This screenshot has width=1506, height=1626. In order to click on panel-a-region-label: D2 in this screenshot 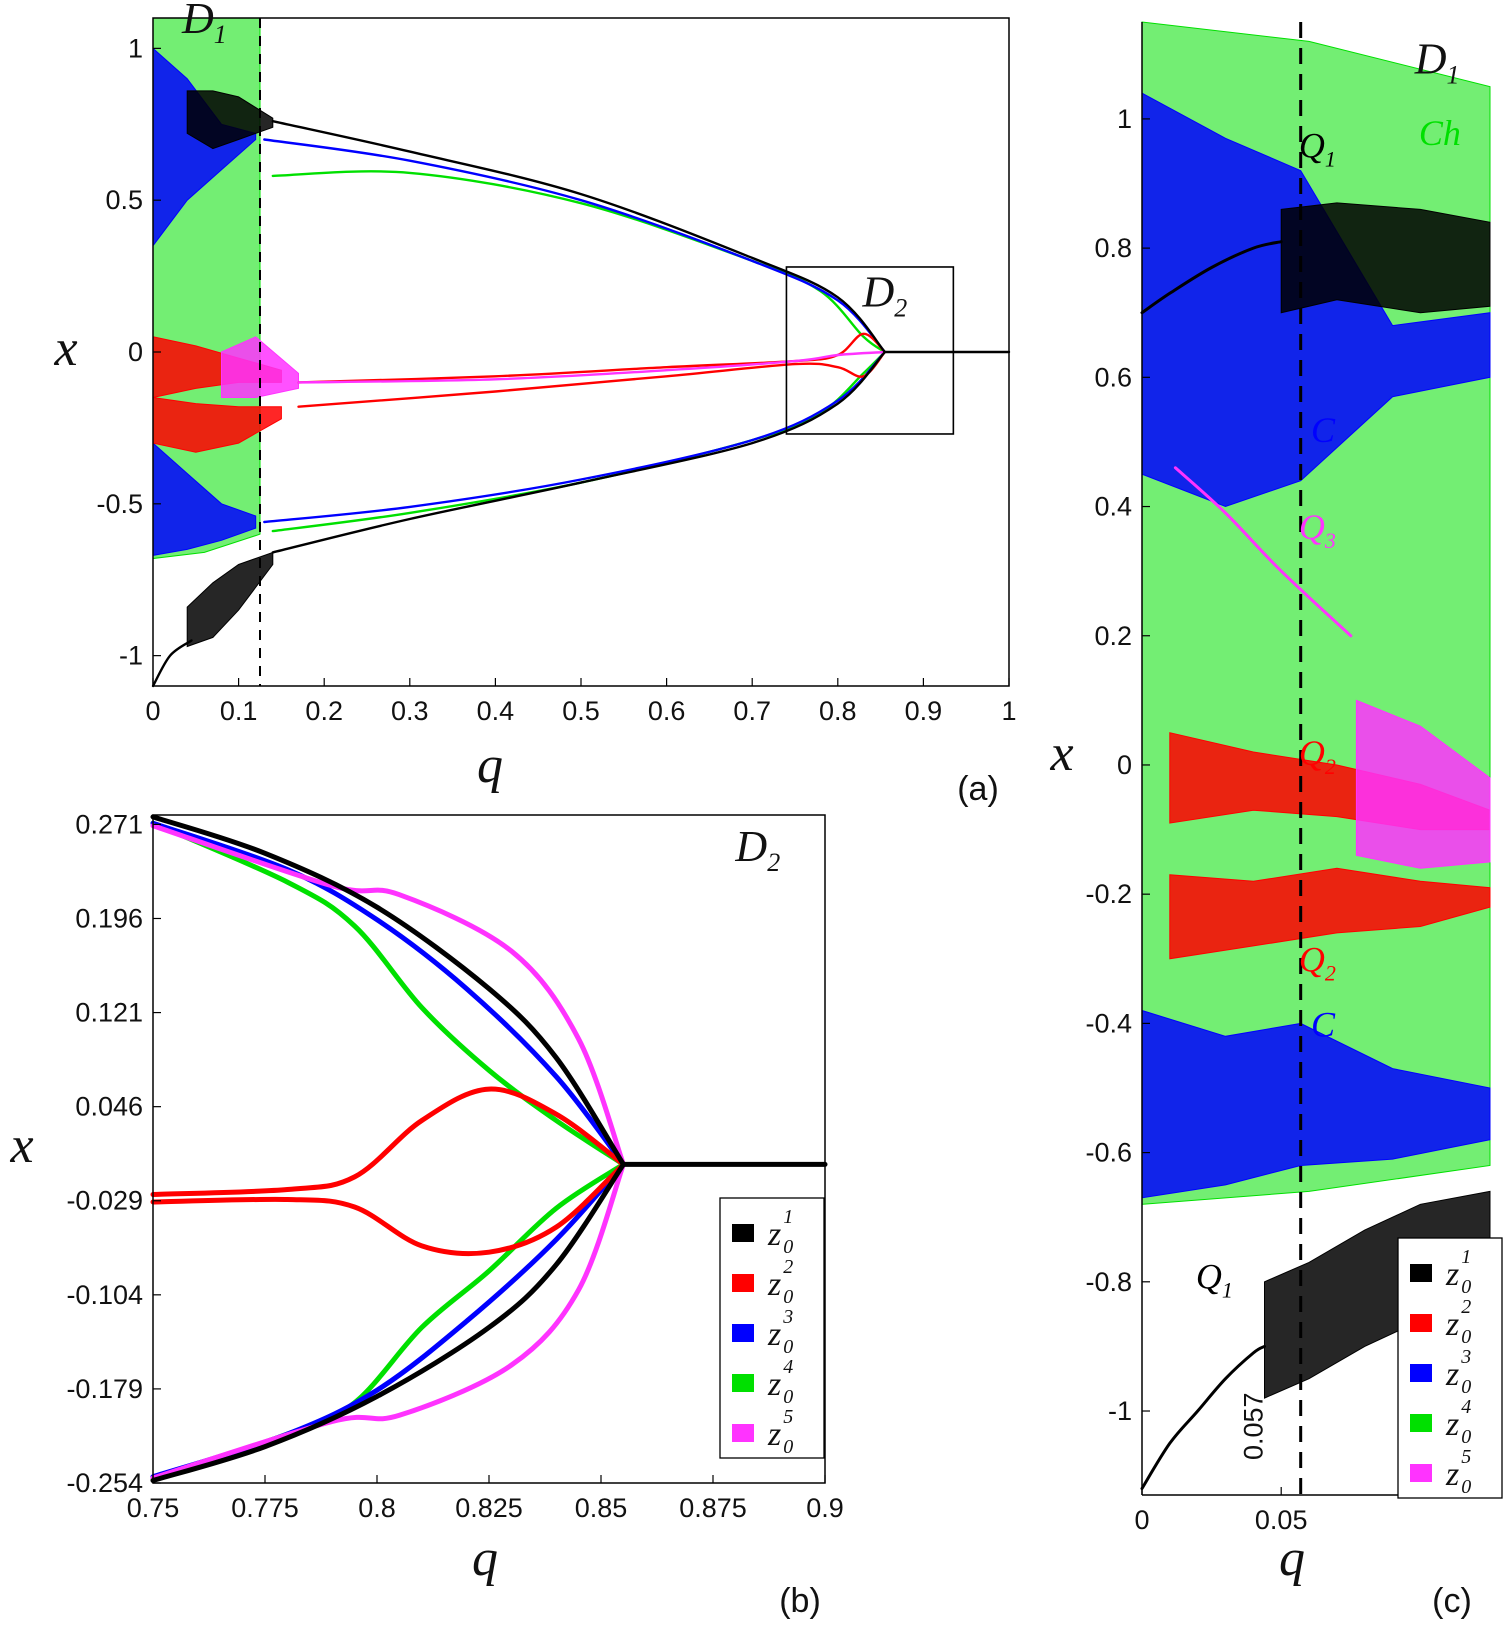, I will do `click(884, 294)`.